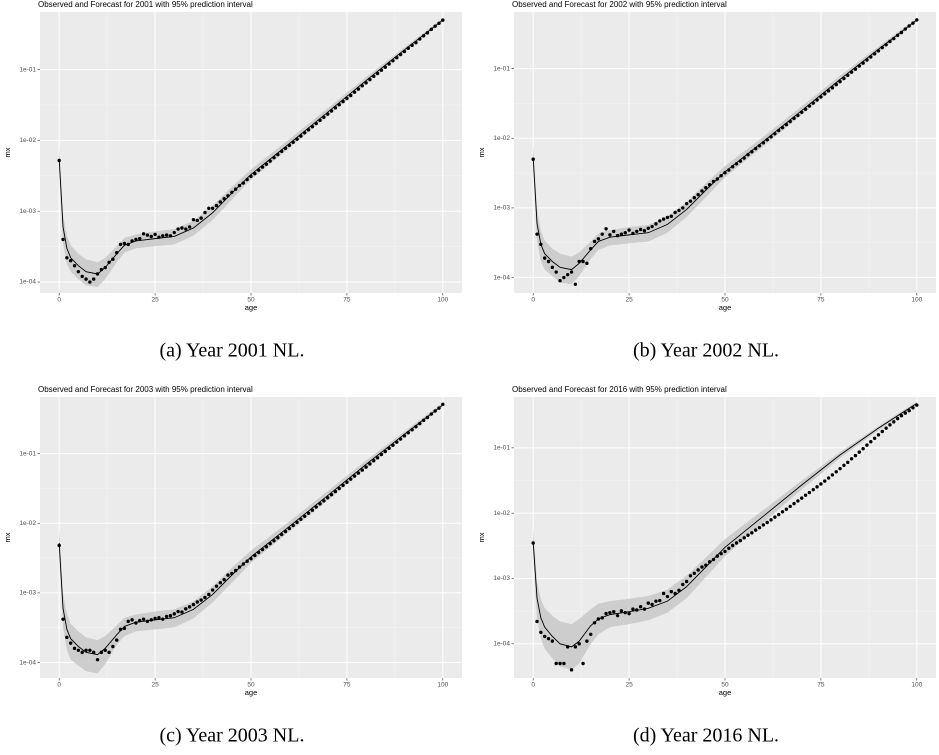 The height and width of the screenshot is (755, 939). Describe the element at coordinates (501, 208) in the screenshot. I see `y-tick-label: 1e-03` at that location.